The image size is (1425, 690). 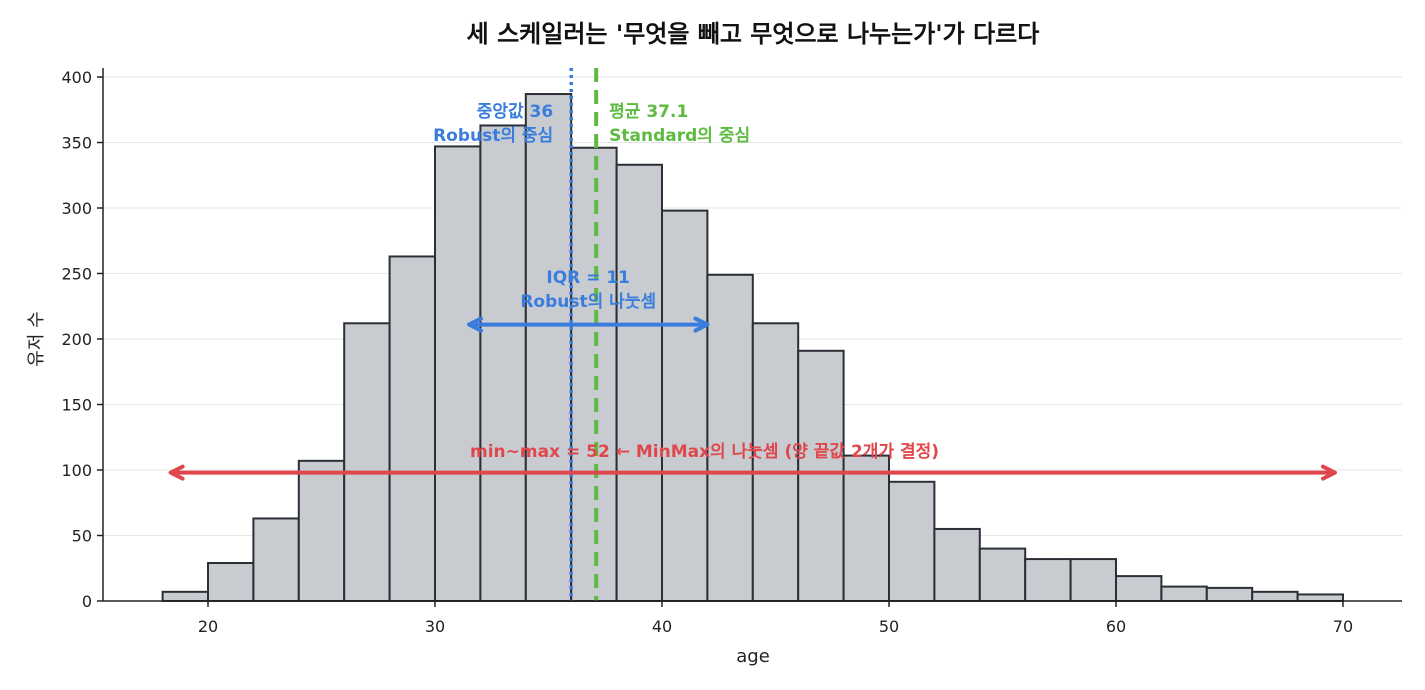 I want to click on y-tick-label: 0, so click(x=87, y=601).